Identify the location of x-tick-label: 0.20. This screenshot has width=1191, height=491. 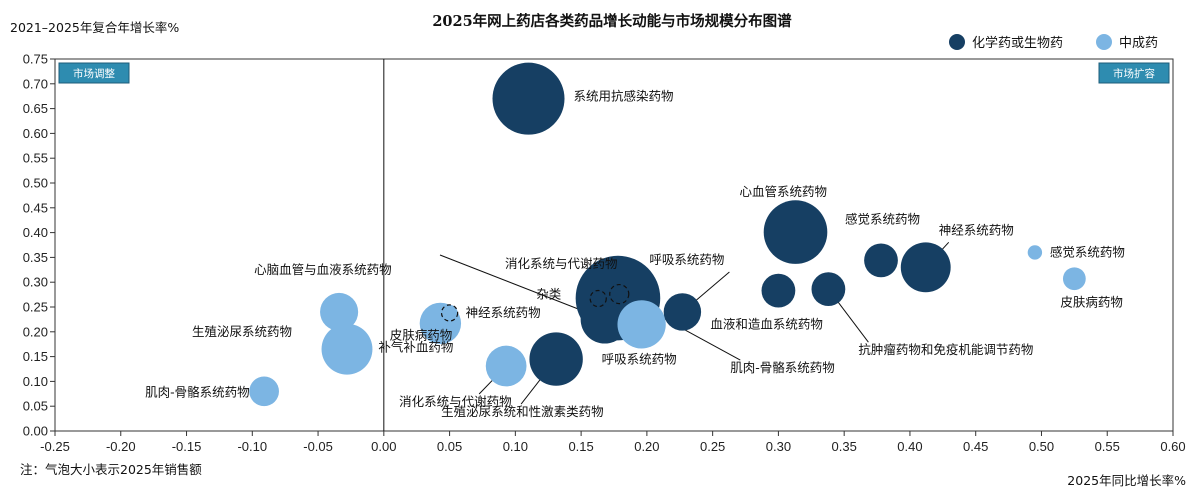
(646, 446).